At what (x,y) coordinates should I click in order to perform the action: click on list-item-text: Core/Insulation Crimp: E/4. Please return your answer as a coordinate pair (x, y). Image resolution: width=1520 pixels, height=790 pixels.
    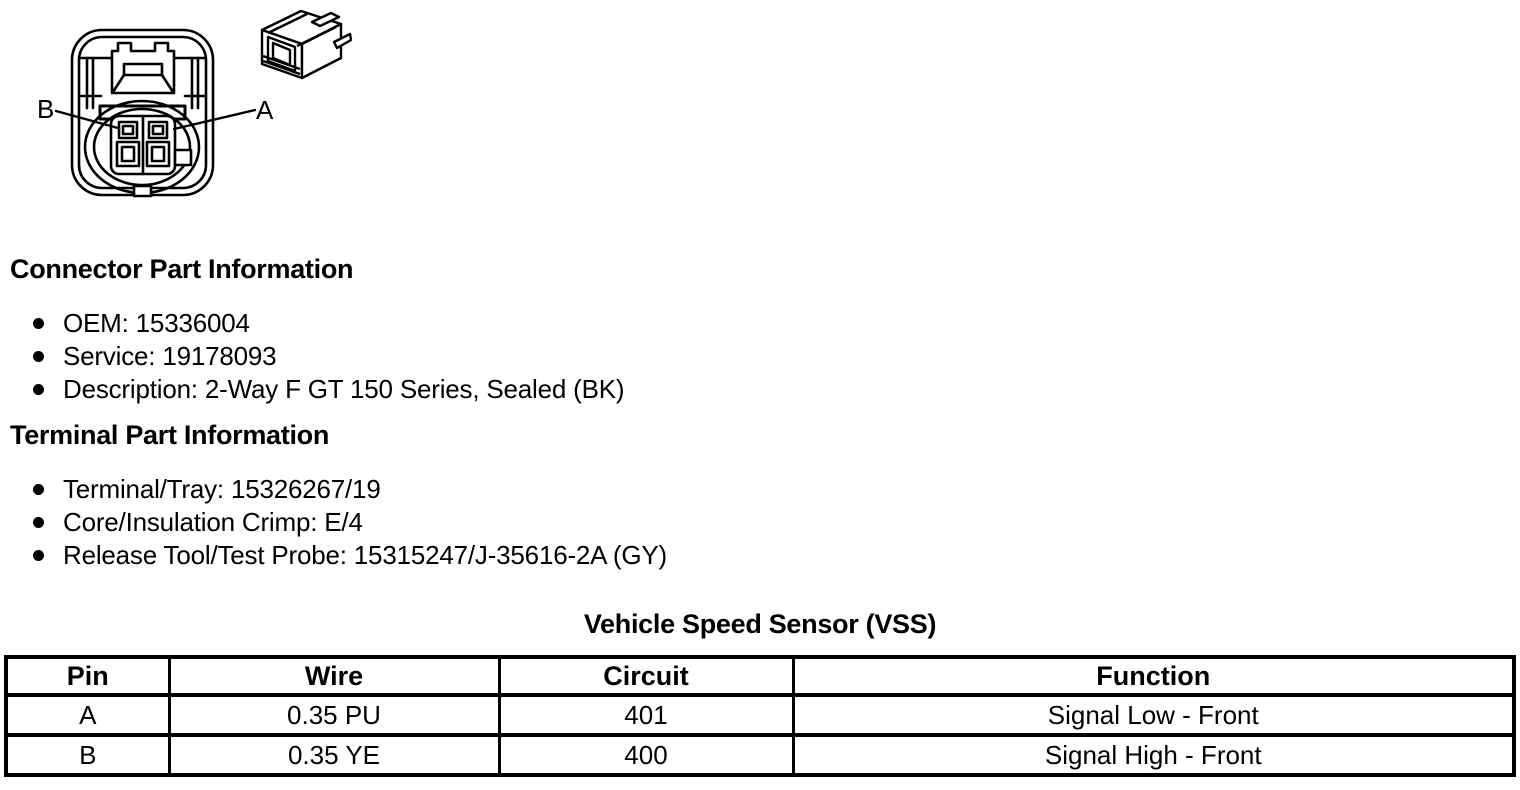
    Looking at the image, I should click on (213, 522).